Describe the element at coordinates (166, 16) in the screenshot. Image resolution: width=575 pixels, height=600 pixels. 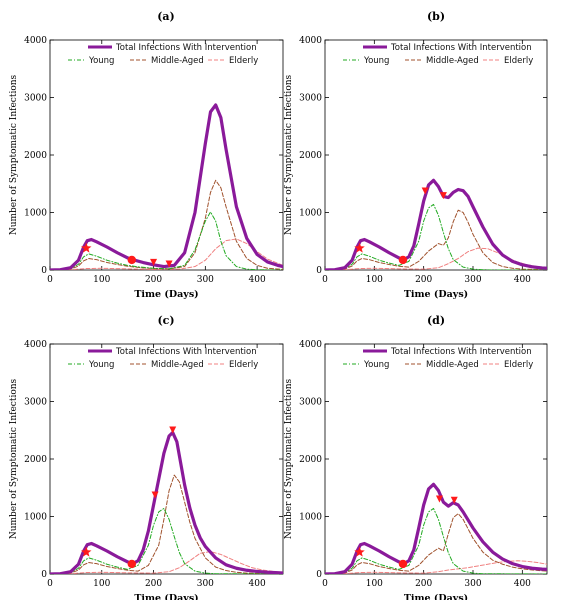
I see `panel-title: (a)` at that location.